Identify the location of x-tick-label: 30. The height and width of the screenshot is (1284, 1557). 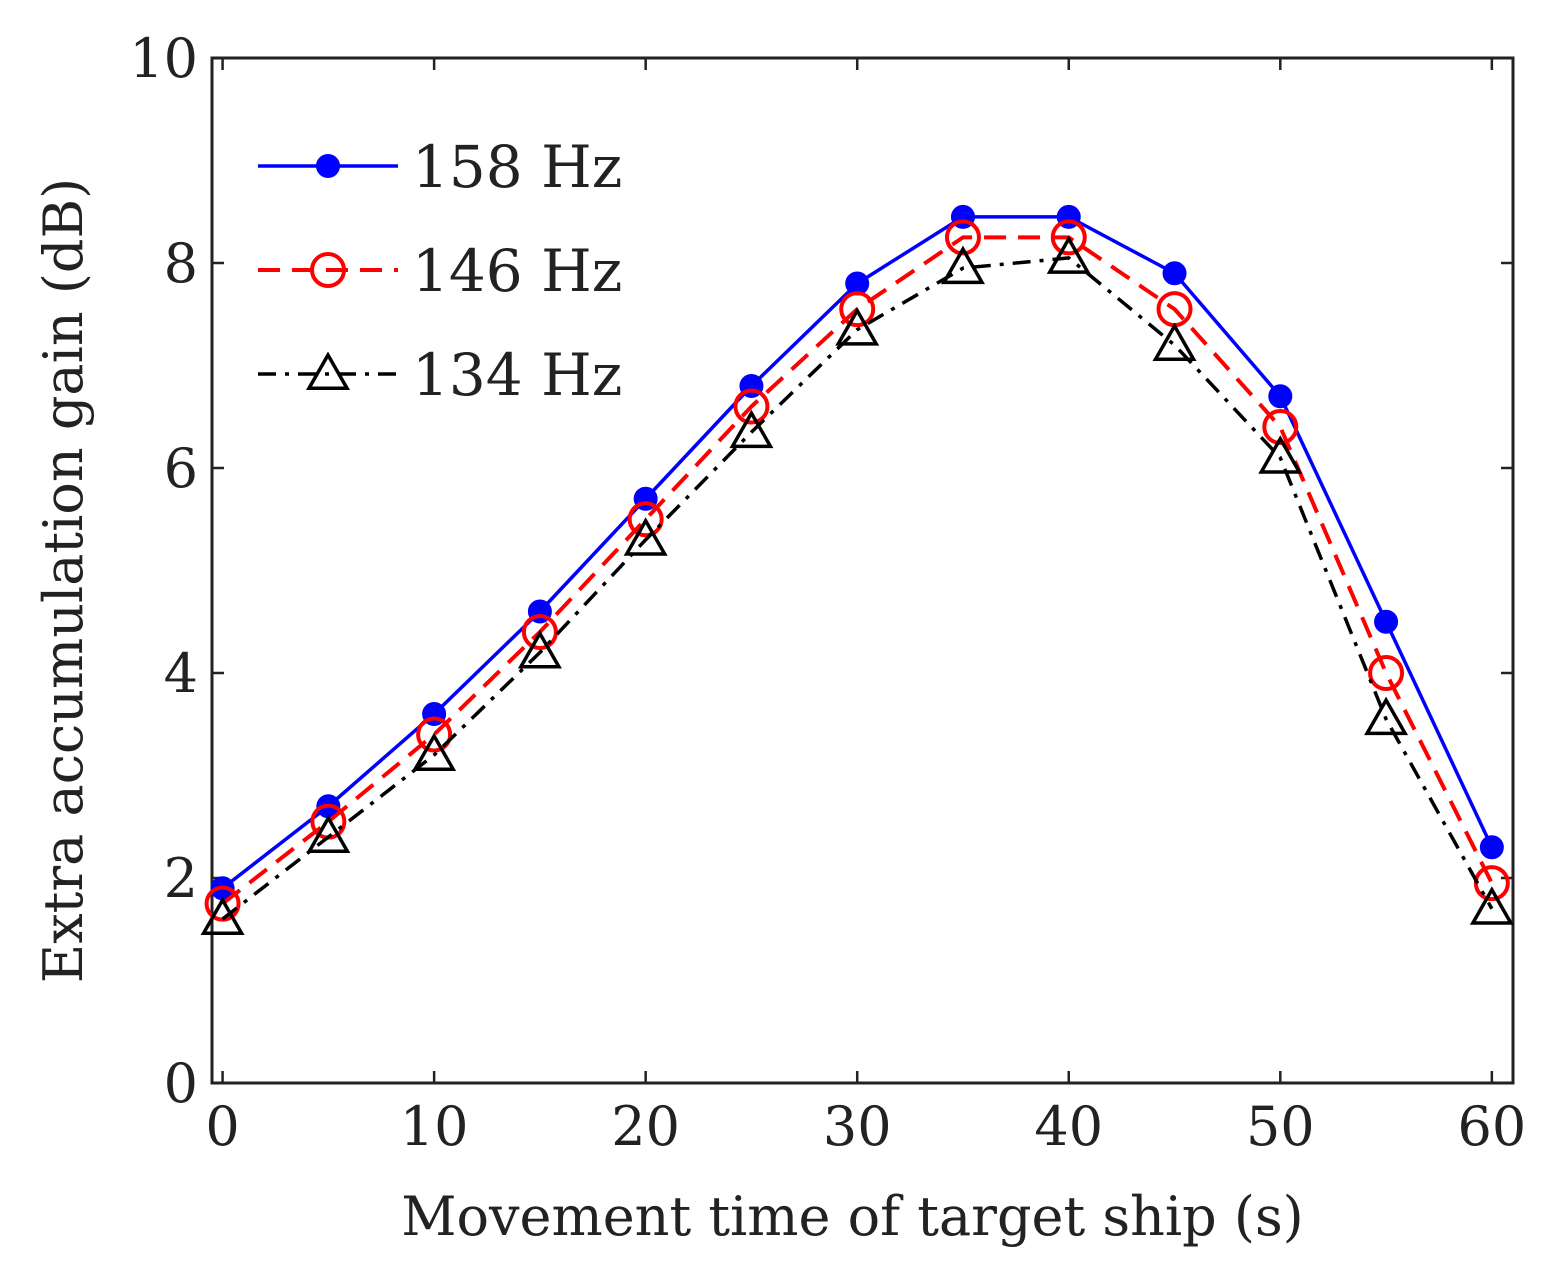
(857, 1126).